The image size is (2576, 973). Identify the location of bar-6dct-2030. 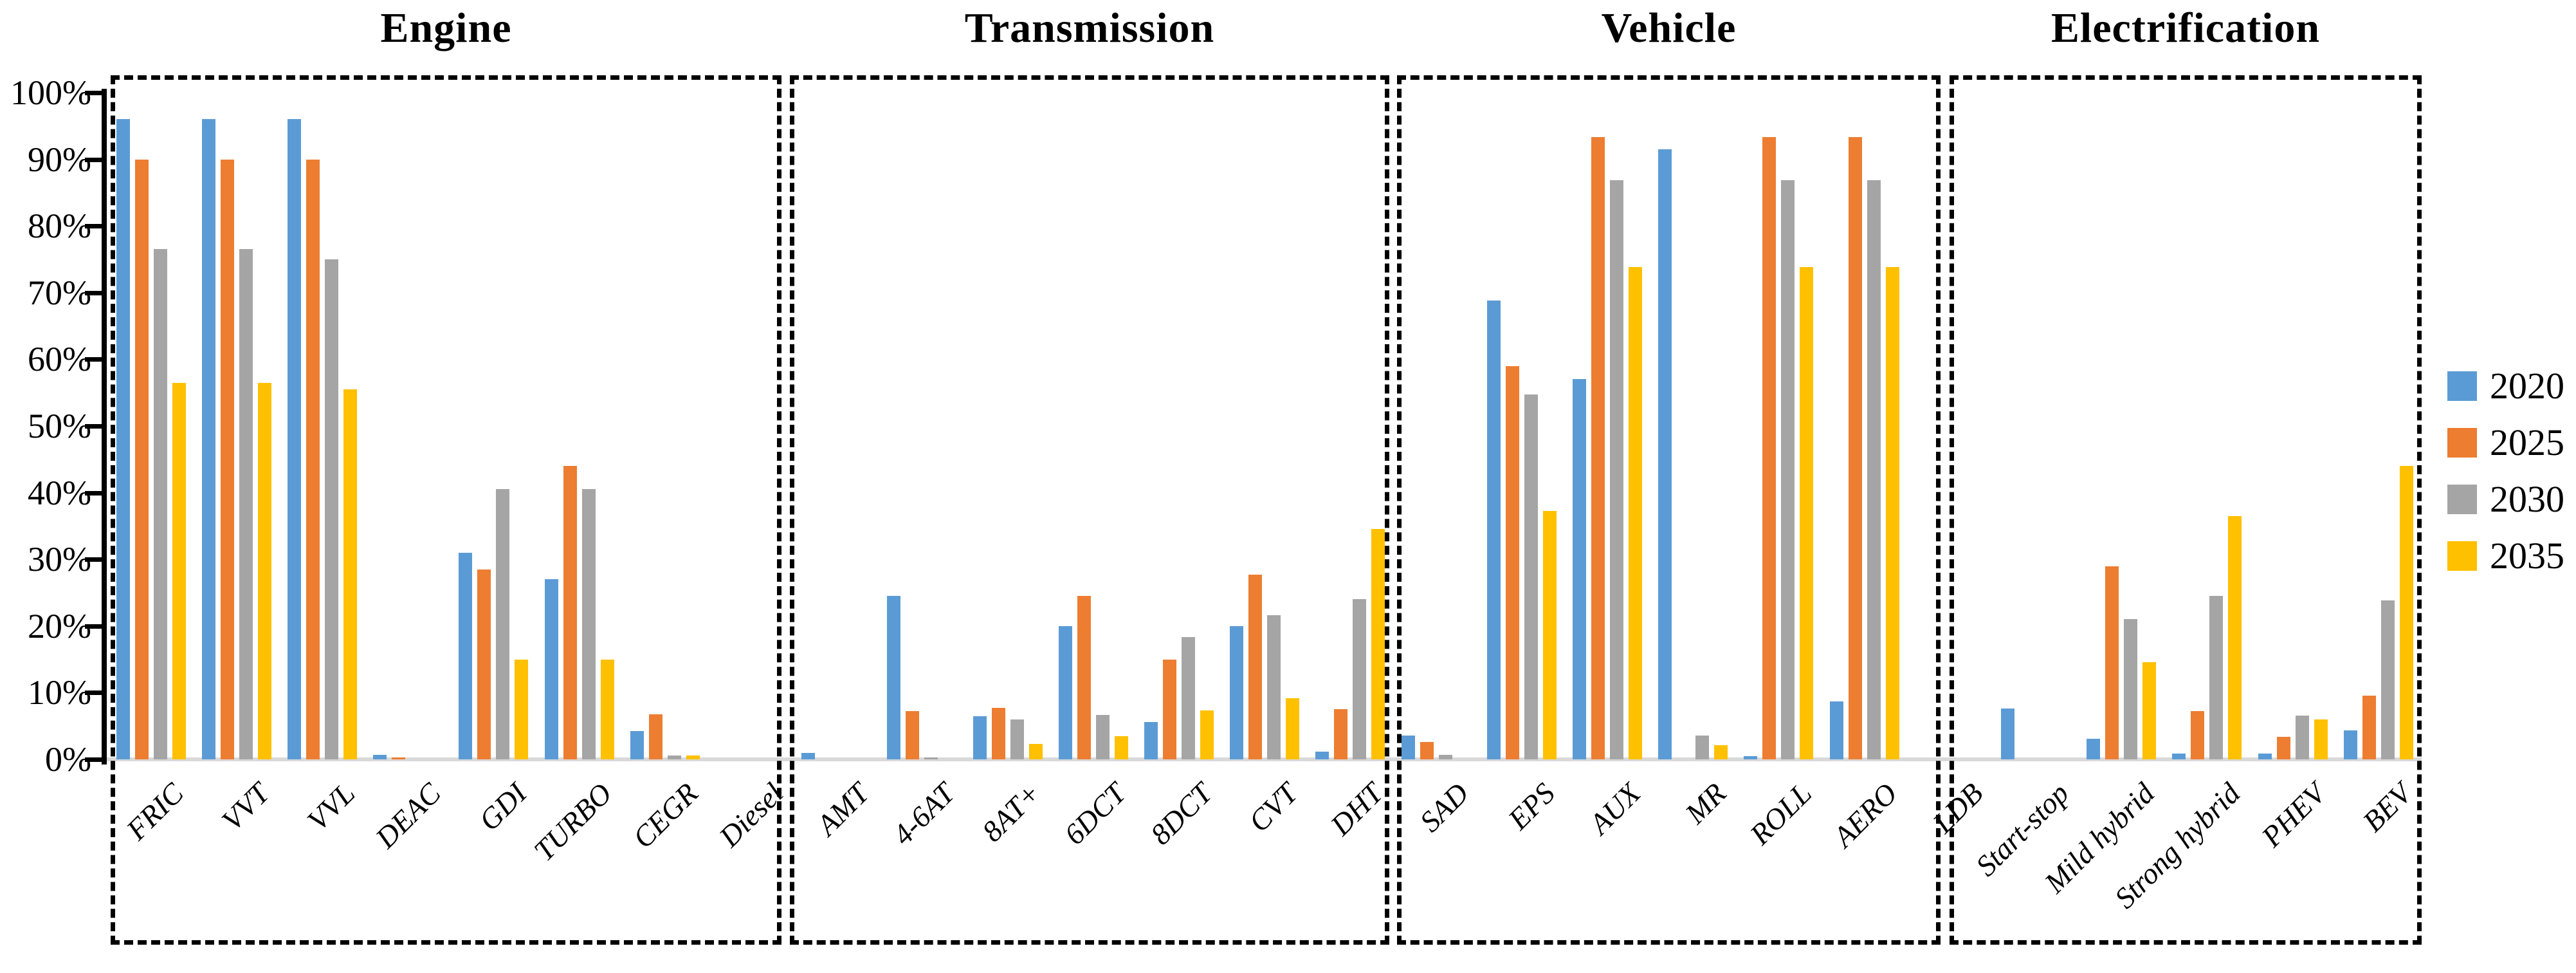
(1103, 737).